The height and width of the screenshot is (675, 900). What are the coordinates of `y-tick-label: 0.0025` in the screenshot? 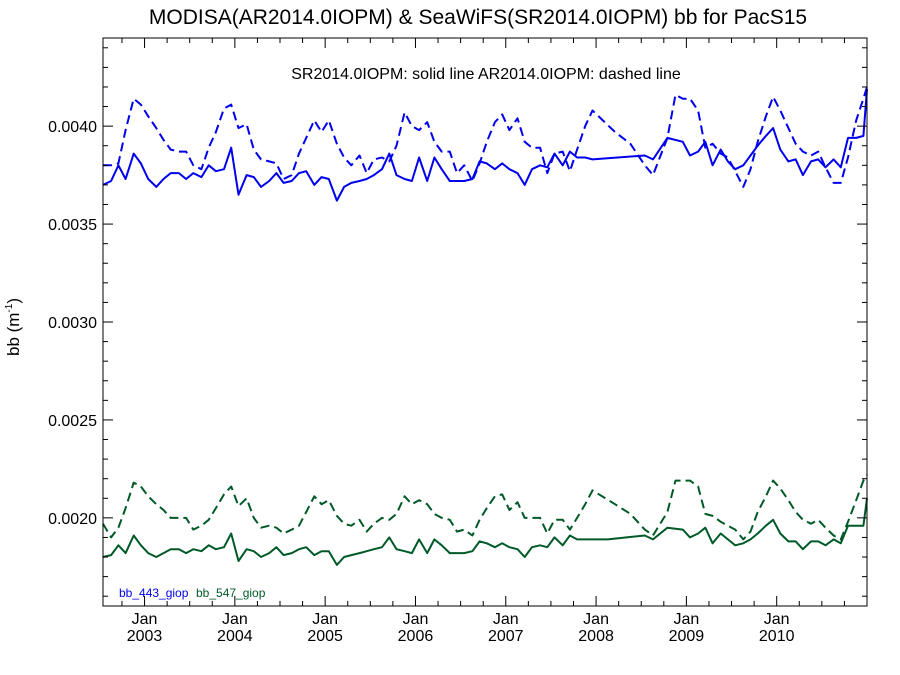 It's located at (72, 421).